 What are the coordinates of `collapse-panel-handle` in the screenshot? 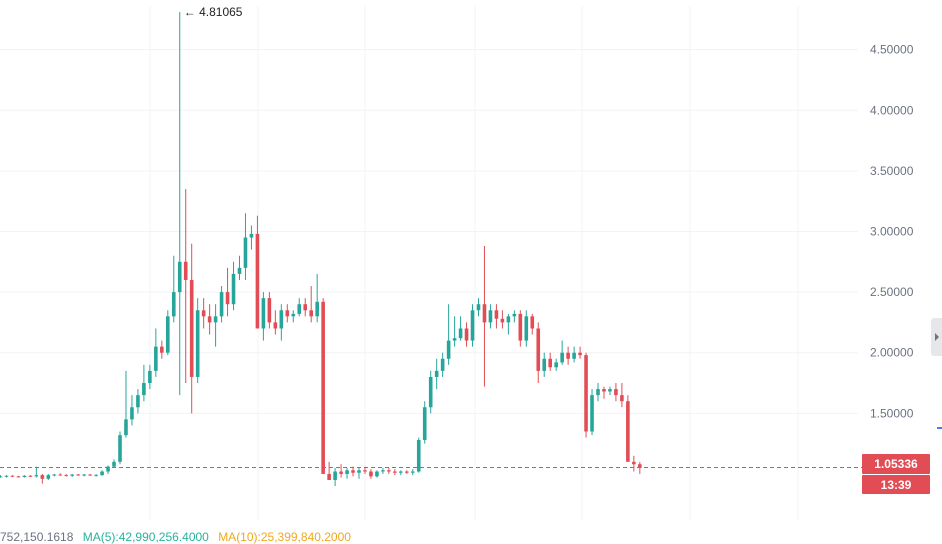 It's located at (936, 337).